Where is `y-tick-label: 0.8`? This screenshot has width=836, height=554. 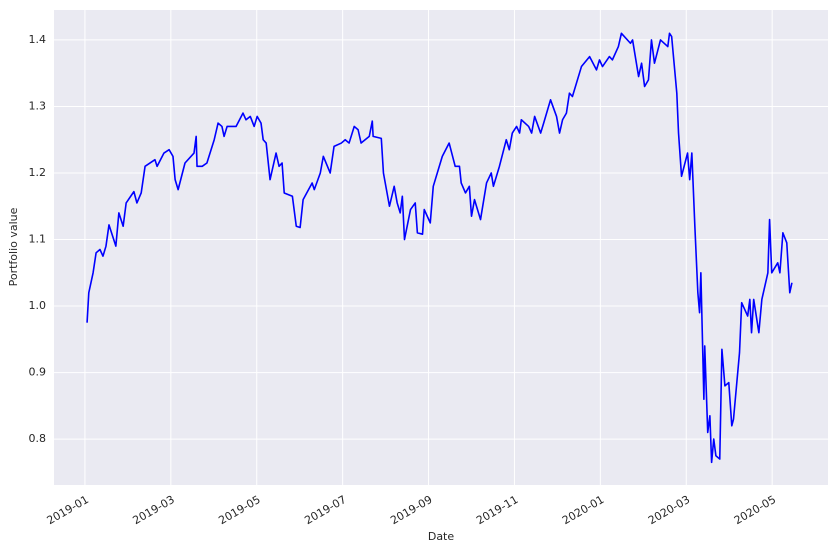 y-tick-label: 0.8 is located at coordinates (38, 438).